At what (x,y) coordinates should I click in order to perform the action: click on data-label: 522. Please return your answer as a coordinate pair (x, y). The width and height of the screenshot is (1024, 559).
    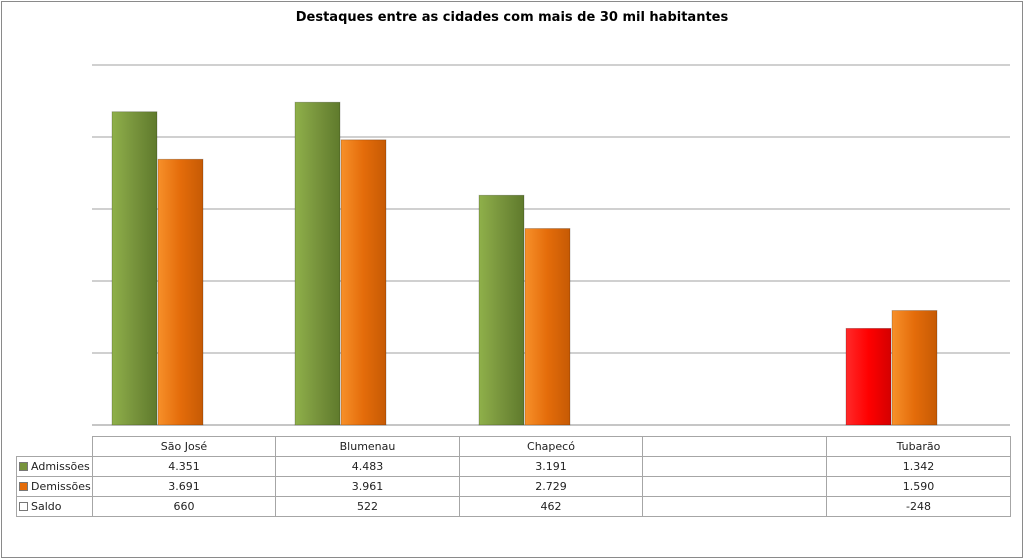
    Looking at the image, I should click on (367, 506).